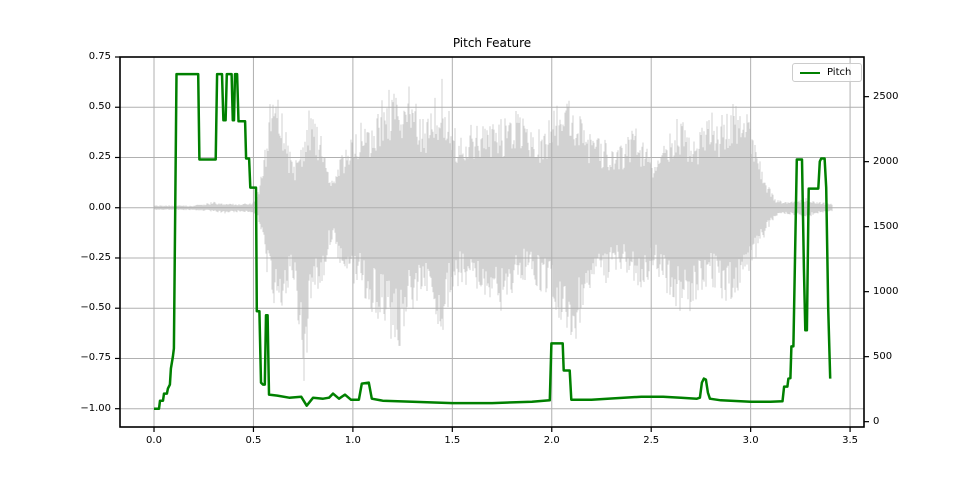 This screenshot has height=480, width=960. I want to click on x-ticklabel: 3.0, so click(750, 440).